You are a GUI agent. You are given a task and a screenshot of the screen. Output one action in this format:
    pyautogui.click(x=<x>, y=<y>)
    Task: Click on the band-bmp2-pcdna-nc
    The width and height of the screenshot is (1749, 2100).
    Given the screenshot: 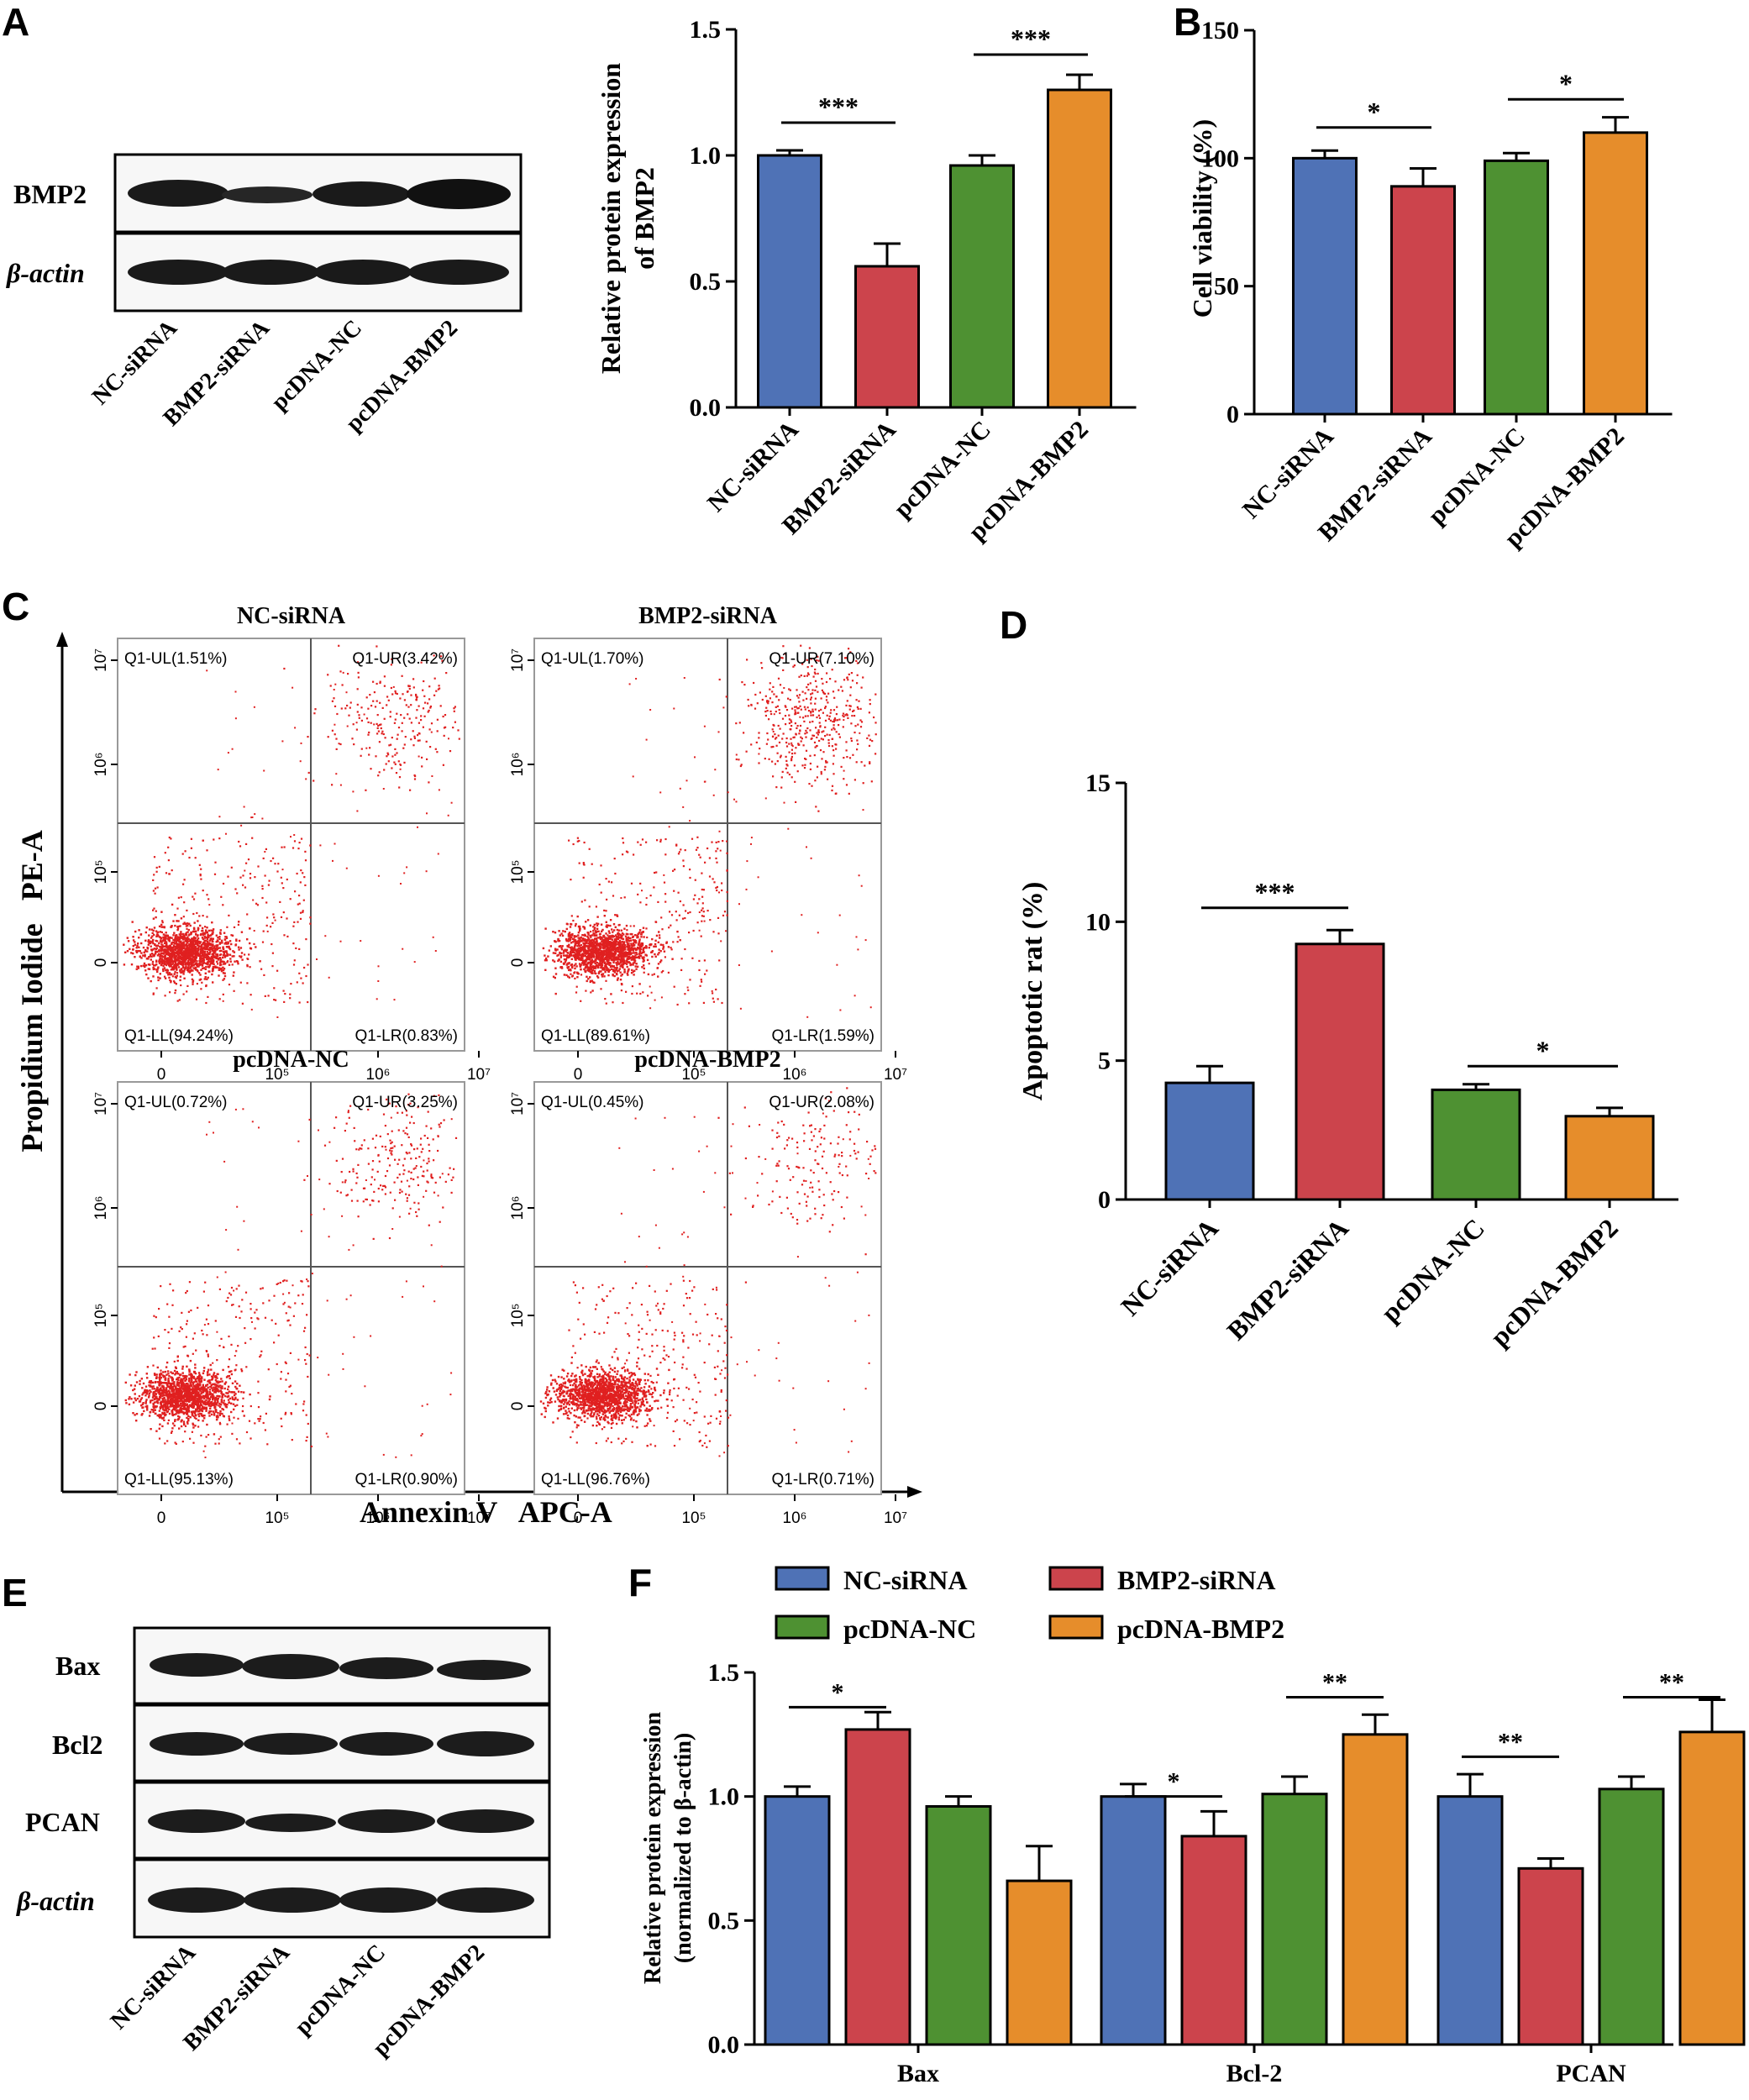 What is the action you would take?
    pyautogui.click(x=362, y=194)
    